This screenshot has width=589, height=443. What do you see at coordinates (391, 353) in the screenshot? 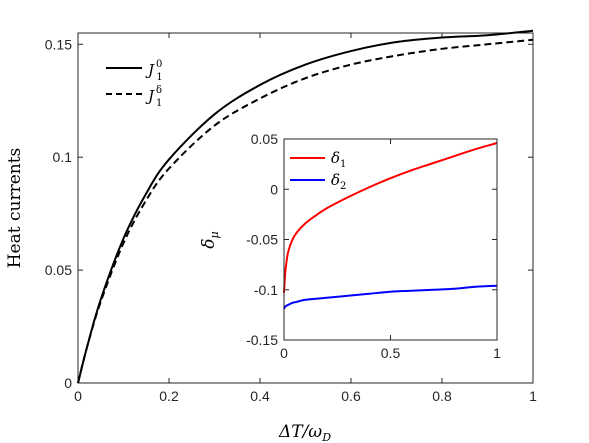
I see `inset-x-tick-label: 0.5` at bounding box center [391, 353].